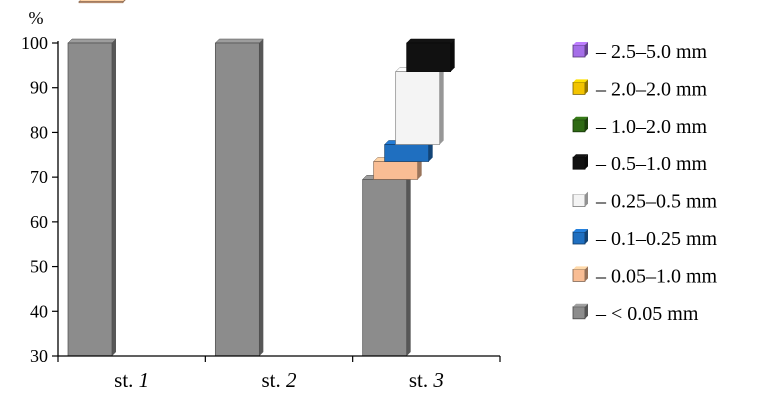 Image resolution: width=767 pixels, height=400 pixels. Describe the element at coordinates (651, 127) in the screenshot. I see `legend-label: – 1.0–2.0 mm` at that location.